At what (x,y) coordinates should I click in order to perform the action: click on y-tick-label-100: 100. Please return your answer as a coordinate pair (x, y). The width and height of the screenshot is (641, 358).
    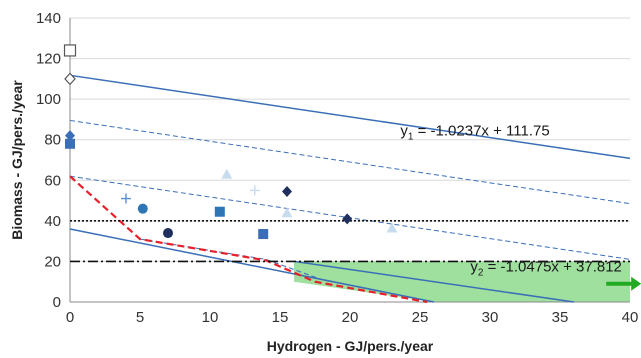
    Looking at the image, I should click on (48, 99).